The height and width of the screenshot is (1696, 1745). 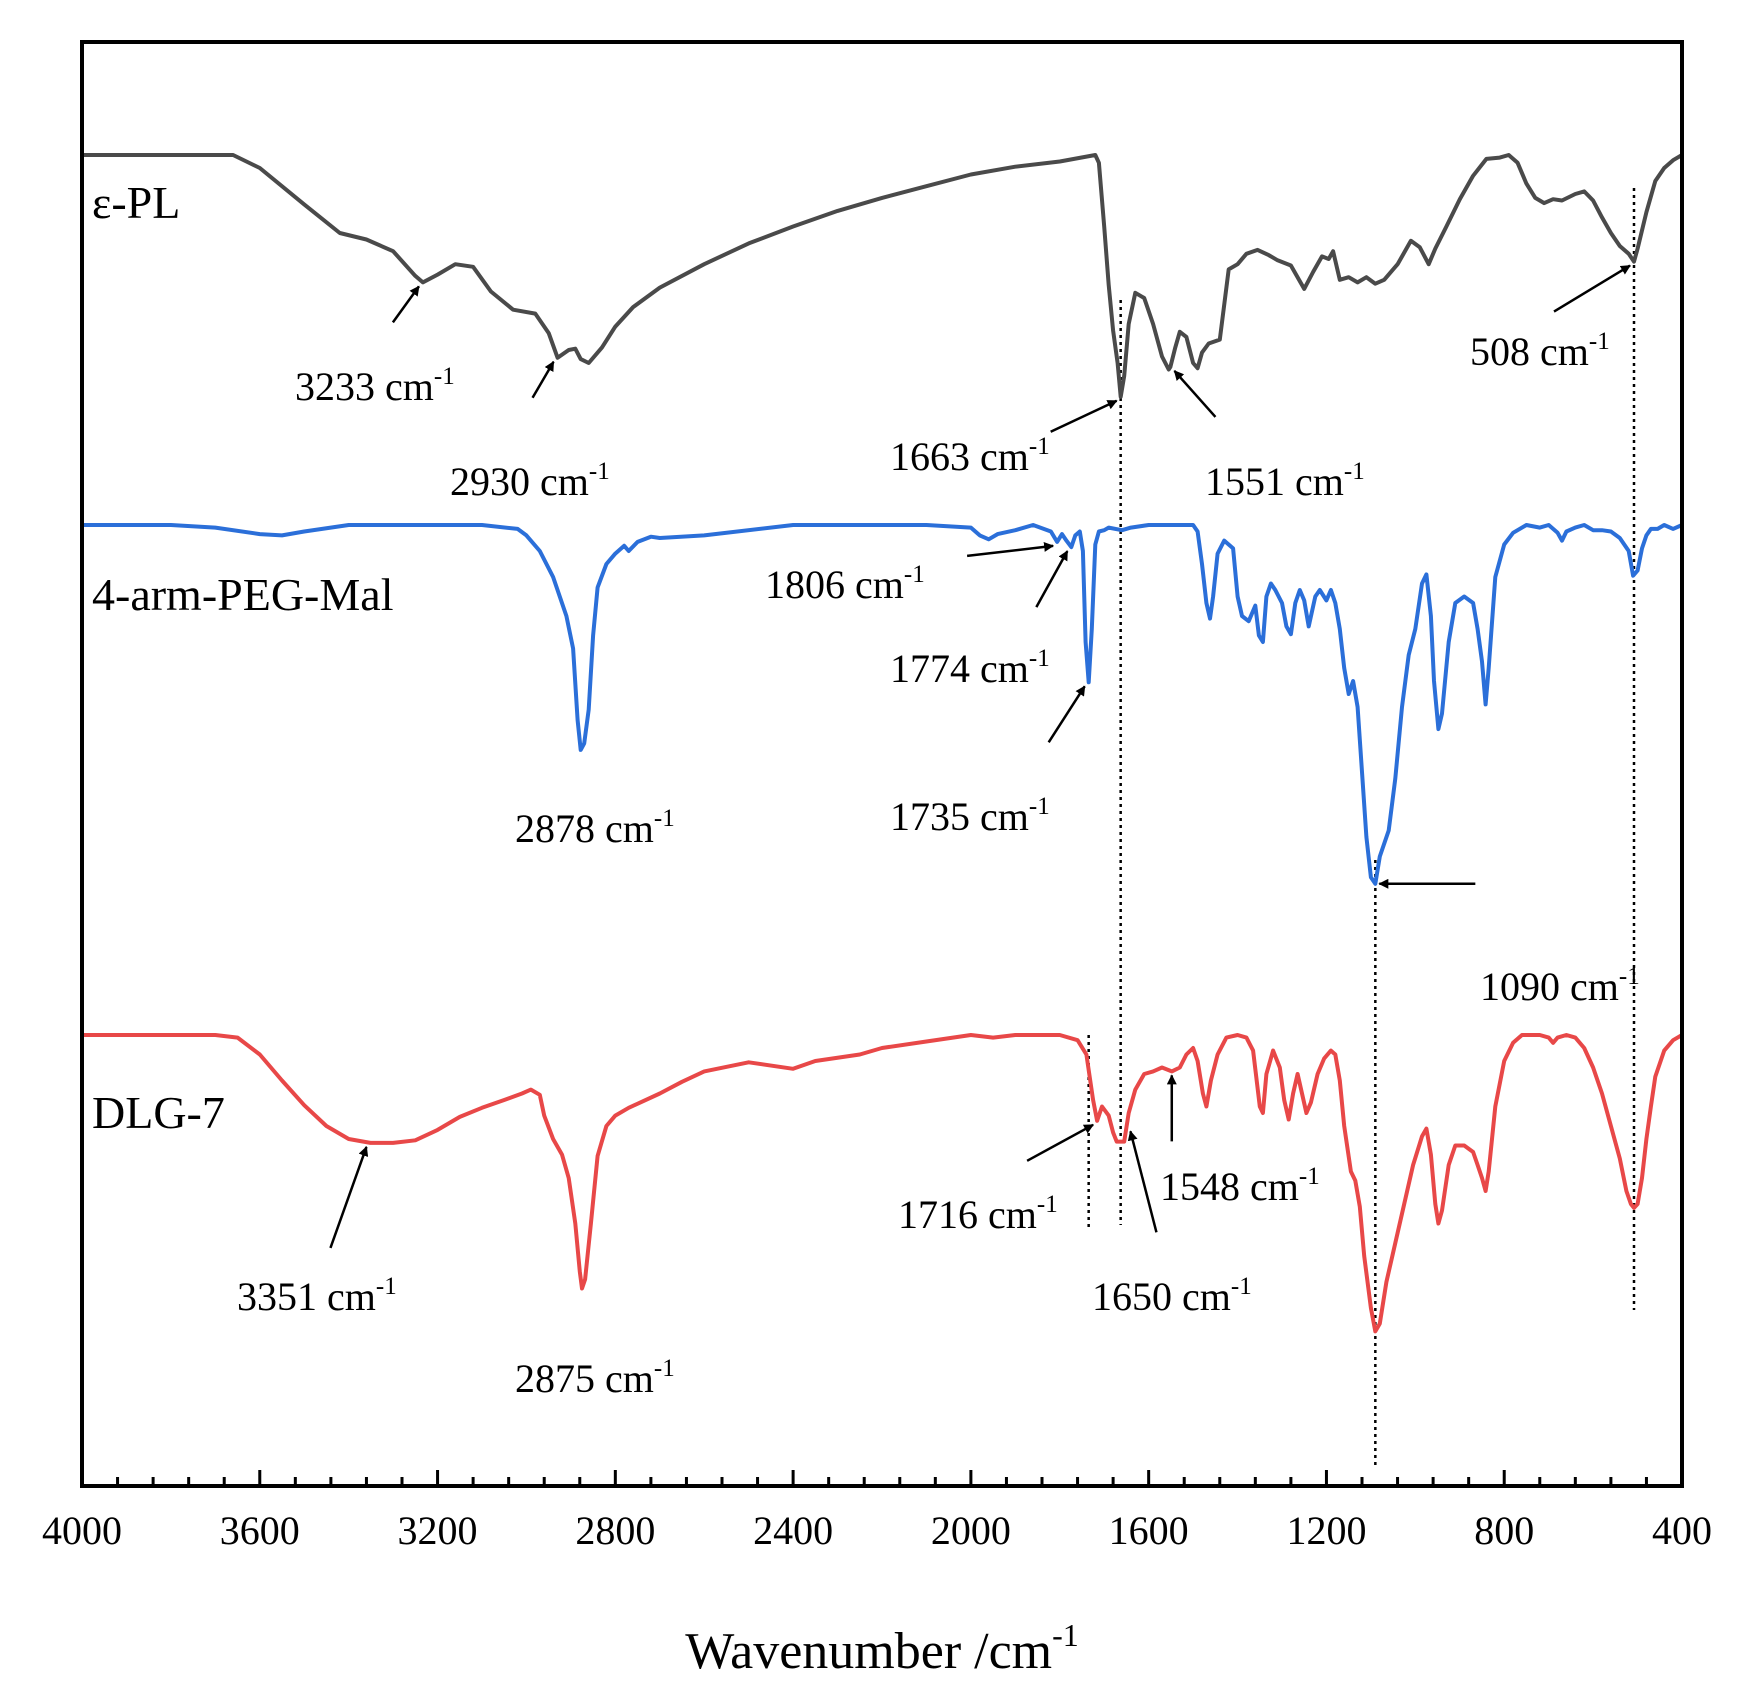 What do you see at coordinates (970, 456) in the screenshot?
I see `peak-label: 1663 cm-1` at bounding box center [970, 456].